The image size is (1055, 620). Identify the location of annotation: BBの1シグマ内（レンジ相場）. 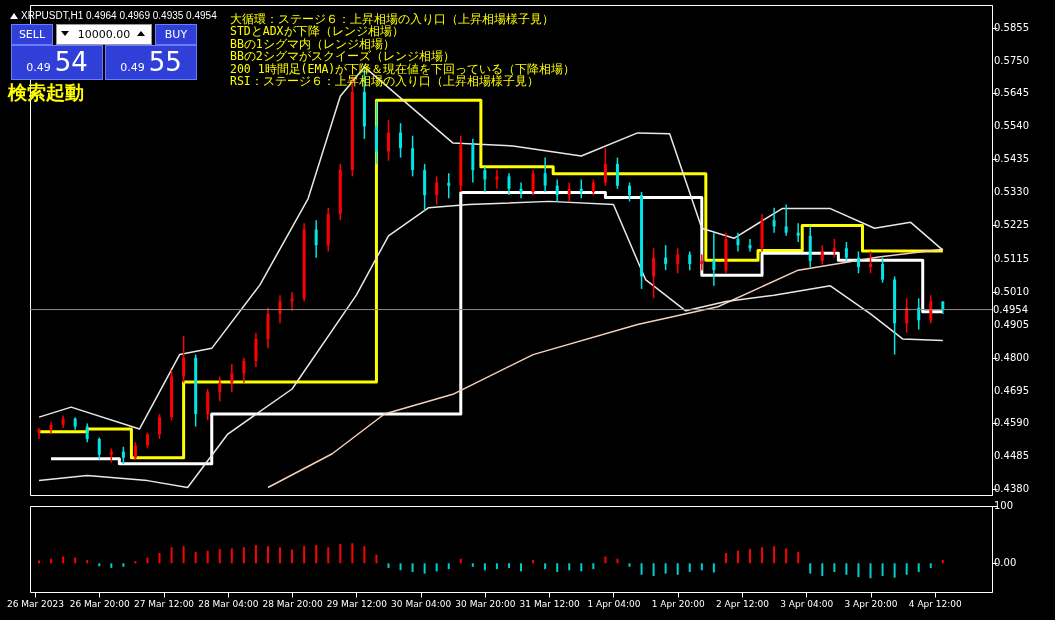
(312, 43).